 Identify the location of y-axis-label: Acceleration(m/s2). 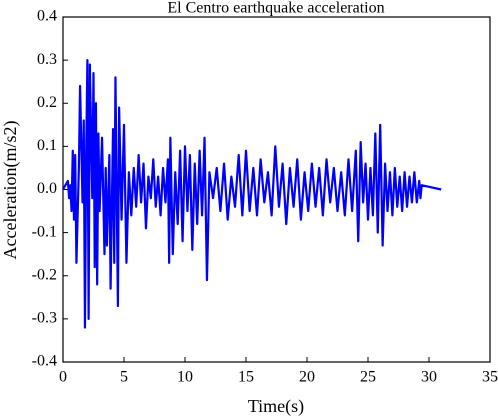
(10, 190).